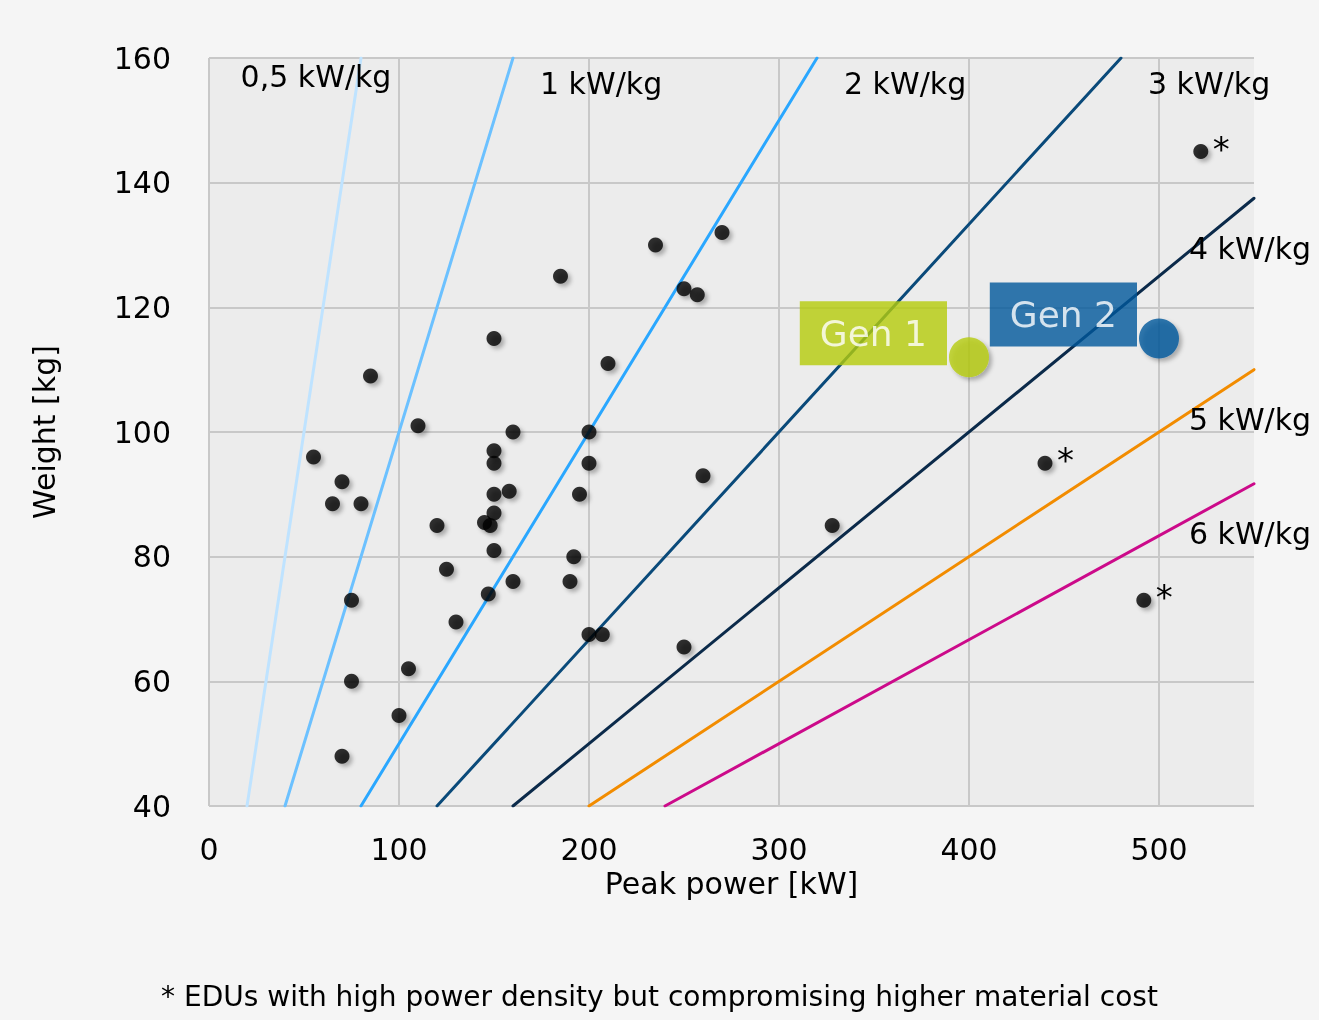  What do you see at coordinates (151, 681) in the screenshot?
I see `y-tick-label: 60` at bounding box center [151, 681].